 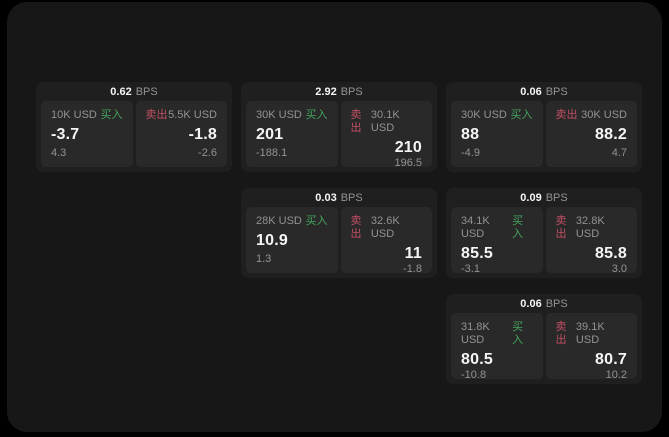 What do you see at coordinates (326, 197) in the screenshot?
I see `bps-value: 0.03` at bounding box center [326, 197].